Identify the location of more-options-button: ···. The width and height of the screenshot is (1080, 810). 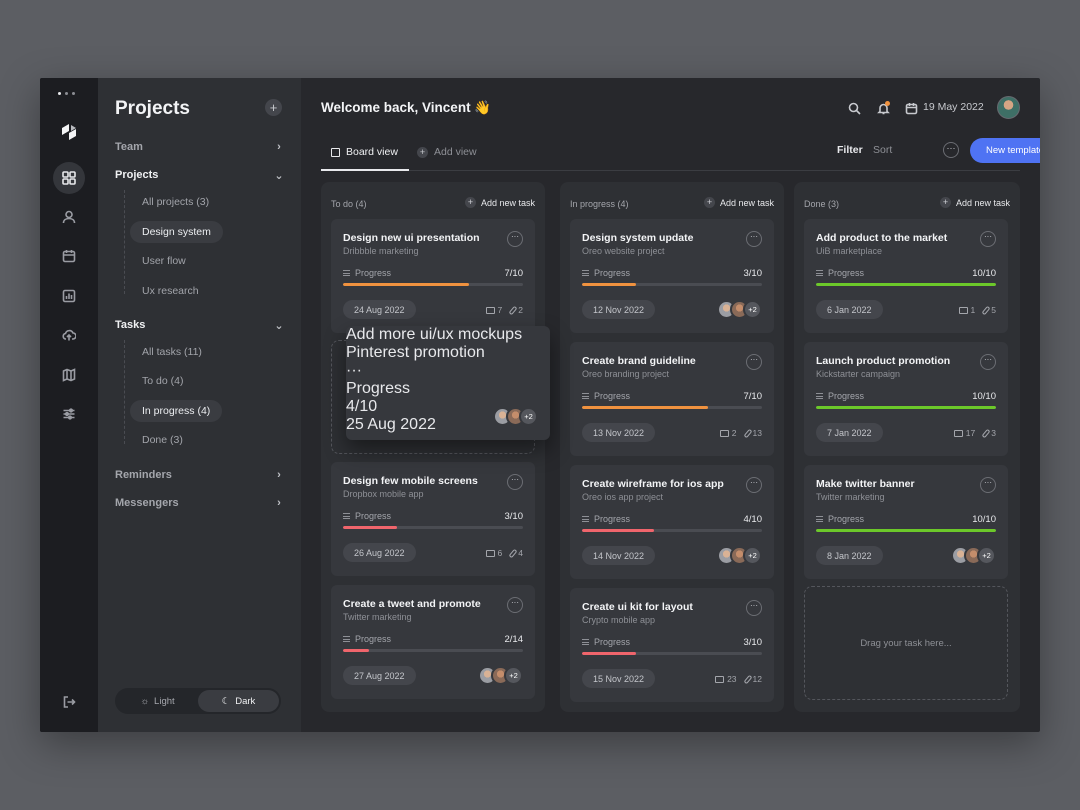
(951, 150).